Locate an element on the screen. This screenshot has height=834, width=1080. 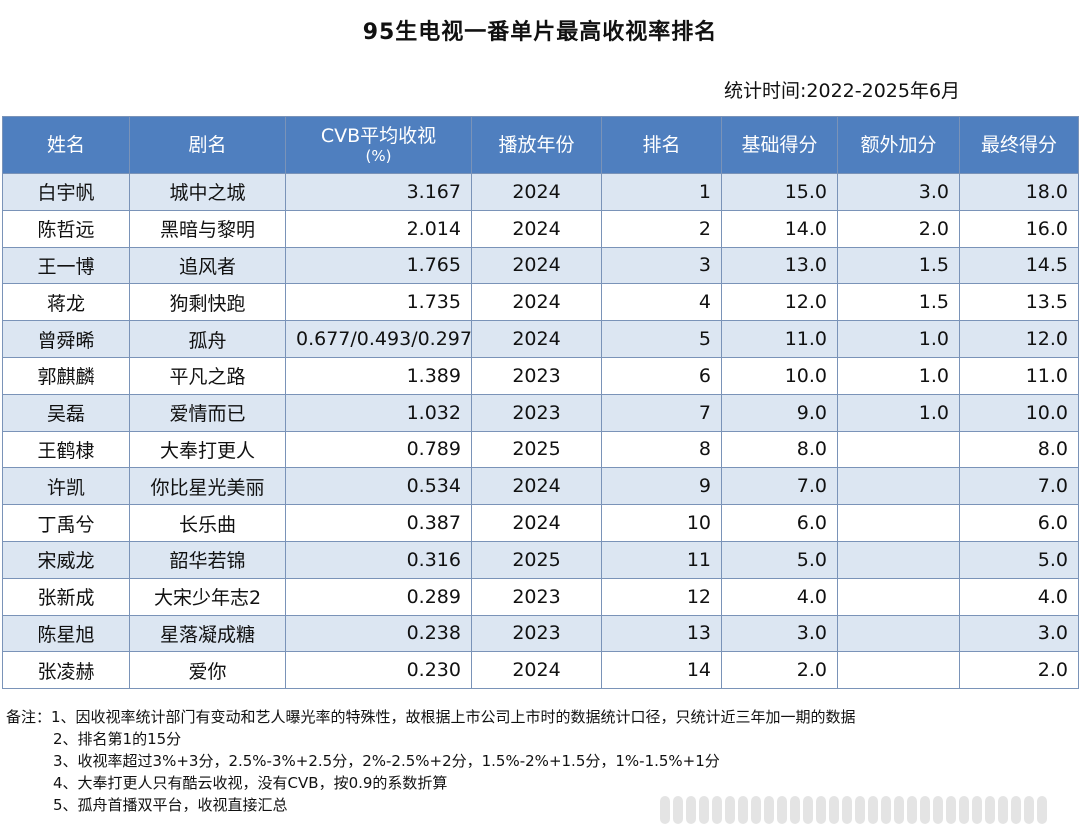
cell-cvb: 0.789 is located at coordinates (378, 449).